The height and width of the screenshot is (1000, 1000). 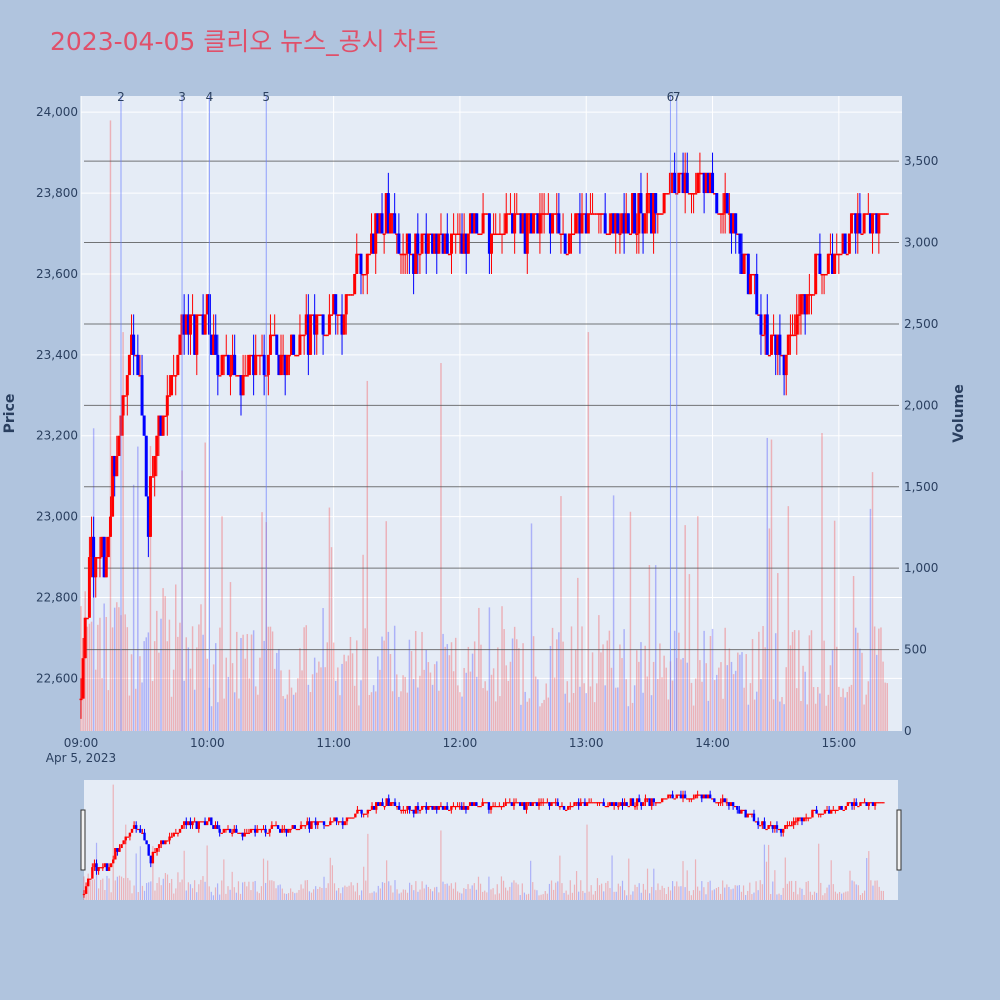 I want to click on volume-tick-label: 2,500, so click(x=921, y=324).